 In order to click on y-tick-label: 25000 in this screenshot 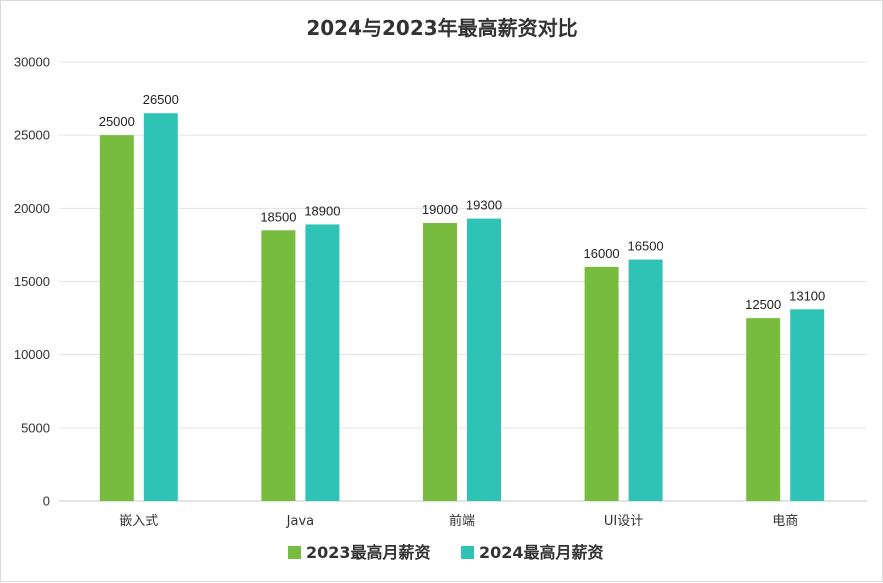, I will do `click(32, 135)`.